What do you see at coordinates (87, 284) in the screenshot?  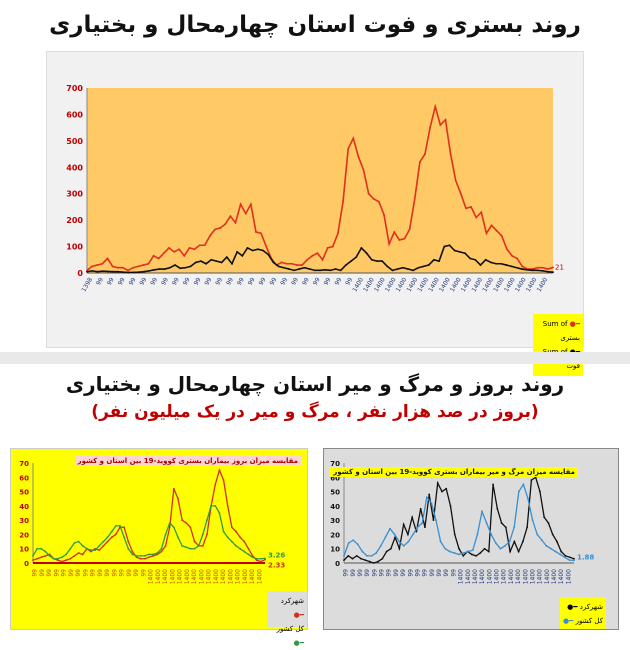 I see `x-tick-label: 1398` at bounding box center [87, 284].